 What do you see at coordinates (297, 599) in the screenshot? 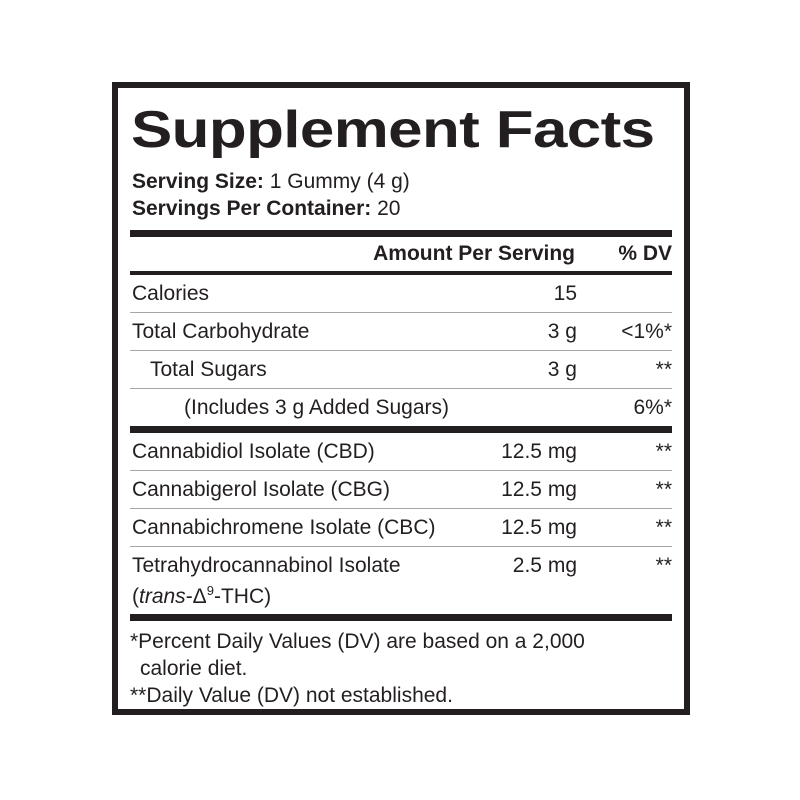
I see `row-name-line2: (trans-Δ9-THC)` at bounding box center [297, 599].